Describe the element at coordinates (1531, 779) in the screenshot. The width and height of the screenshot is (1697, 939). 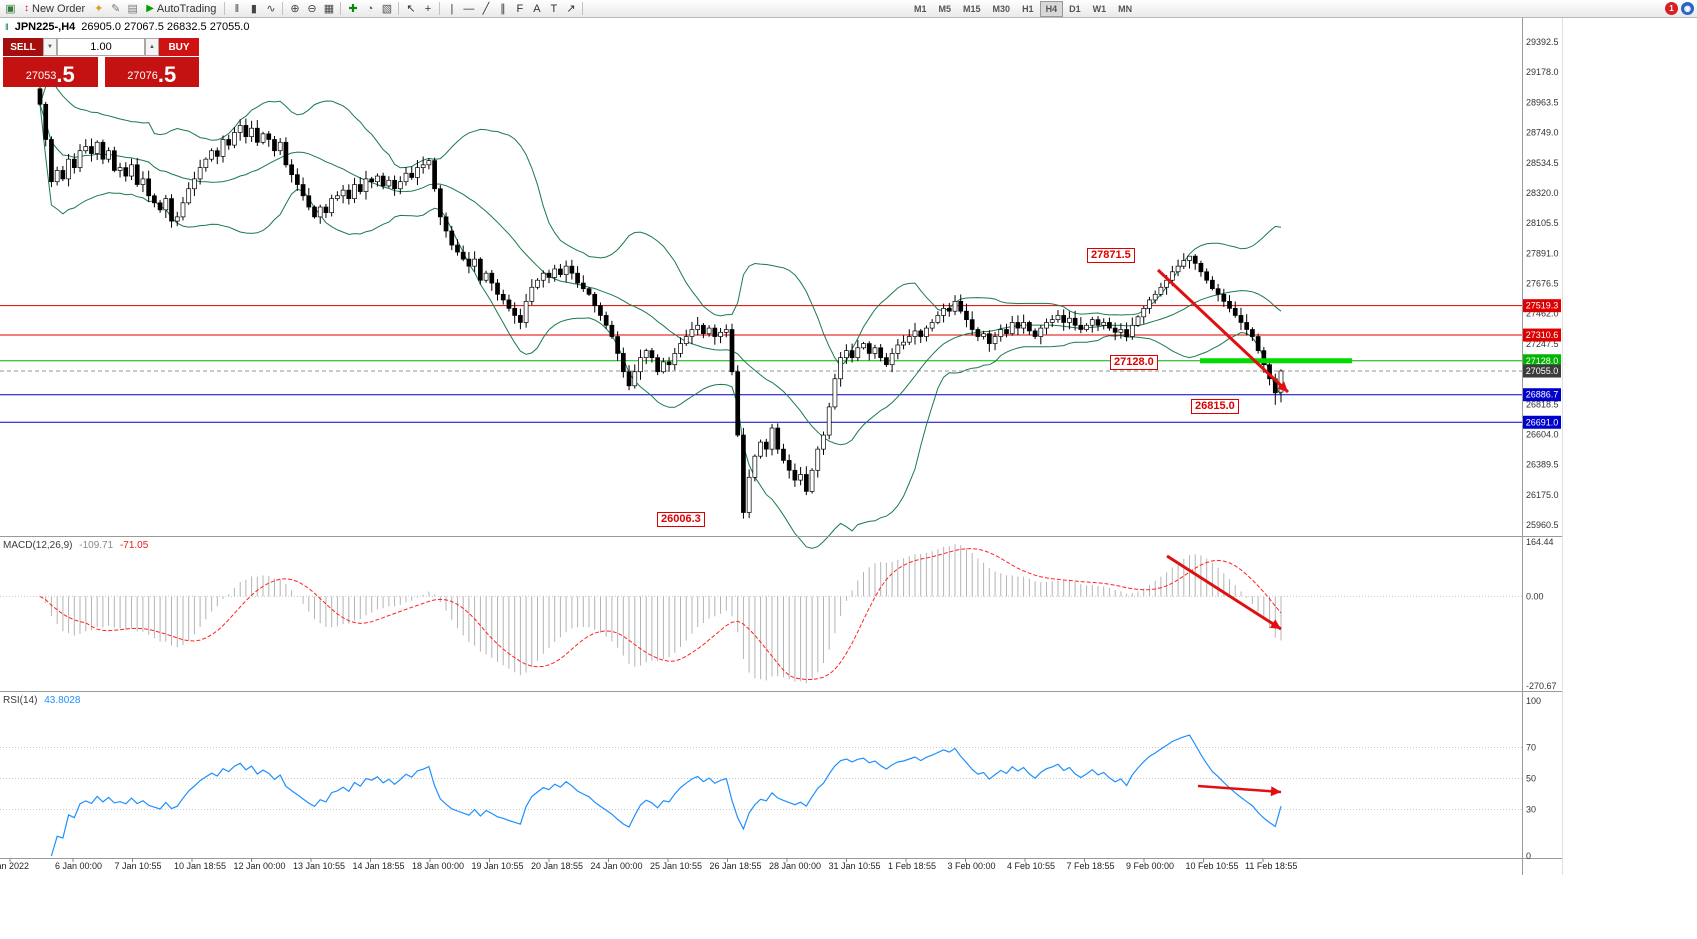
I see `svg-text: 50` at that location.